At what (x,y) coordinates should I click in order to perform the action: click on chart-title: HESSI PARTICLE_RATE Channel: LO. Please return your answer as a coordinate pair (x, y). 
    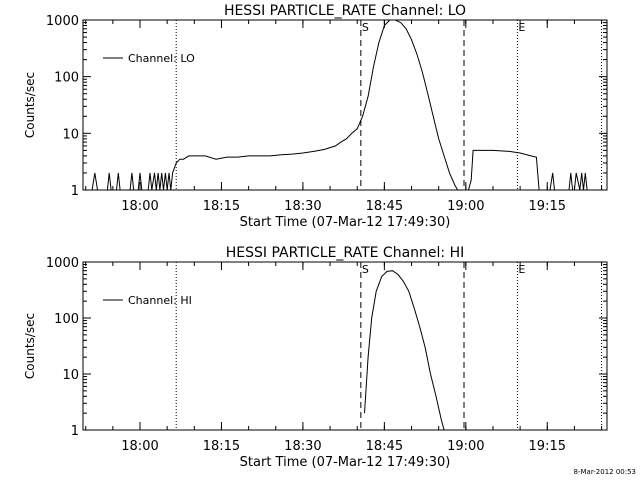
    Looking at the image, I should click on (345, 11).